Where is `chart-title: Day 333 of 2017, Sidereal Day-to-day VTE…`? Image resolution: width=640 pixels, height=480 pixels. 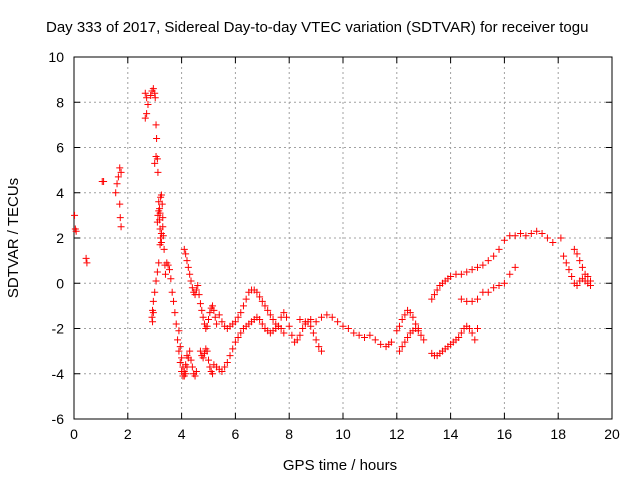
chart-title: Day 333 of 2017, Sidereal Day-to-day VTE… is located at coordinates (317, 27).